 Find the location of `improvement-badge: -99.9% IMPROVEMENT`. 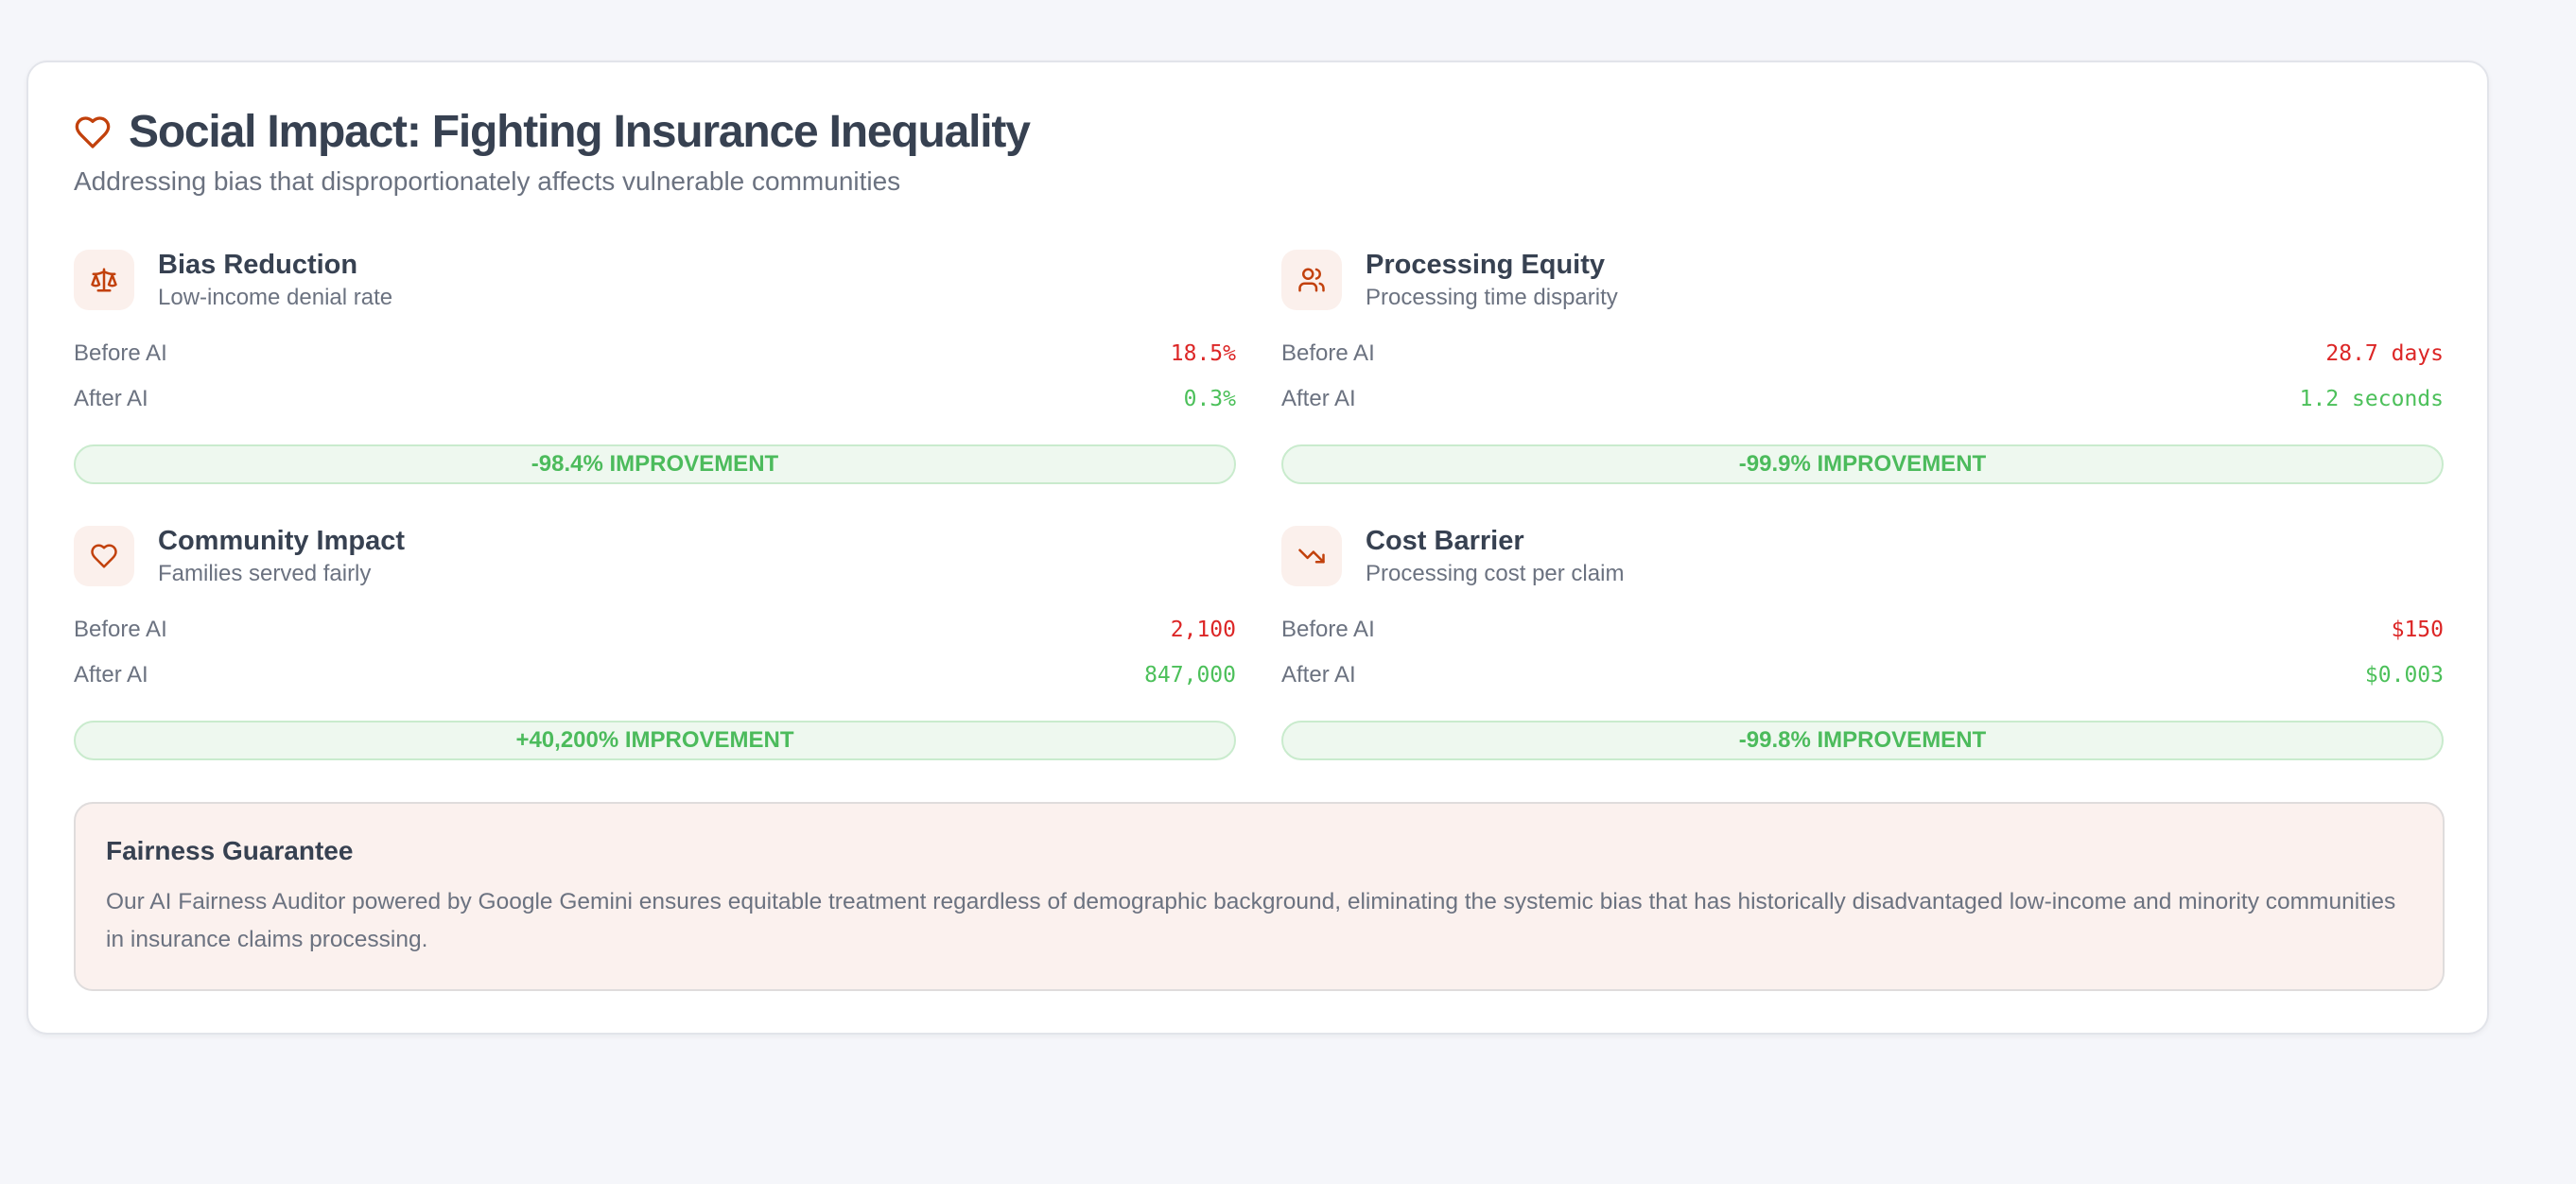

improvement-badge: -99.9% IMPROVEMENT is located at coordinates (1862, 464).